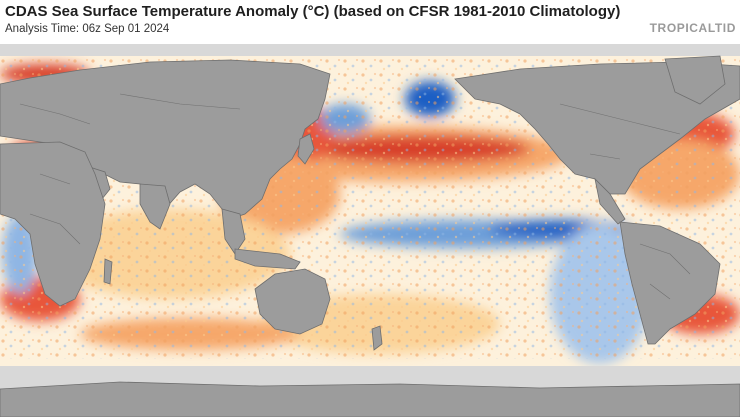 This screenshot has height=417, width=740. What do you see at coordinates (233, 231) in the screenshot?
I see `land-indochina` at bounding box center [233, 231].